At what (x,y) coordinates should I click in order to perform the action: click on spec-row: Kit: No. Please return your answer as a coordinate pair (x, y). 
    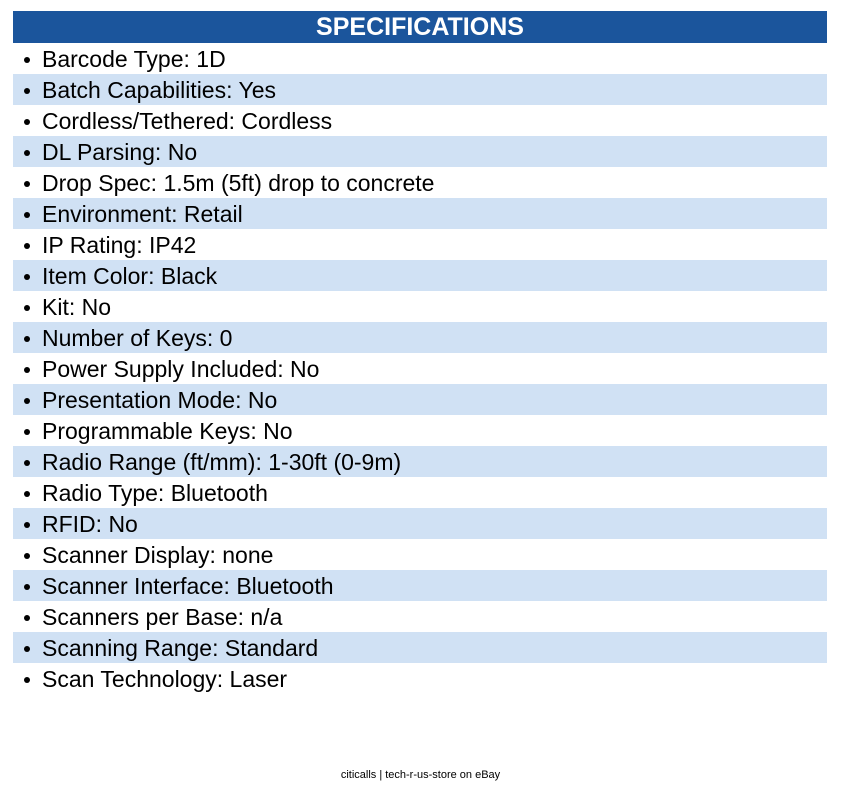
    Looking at the image, I should click on (420, 306).